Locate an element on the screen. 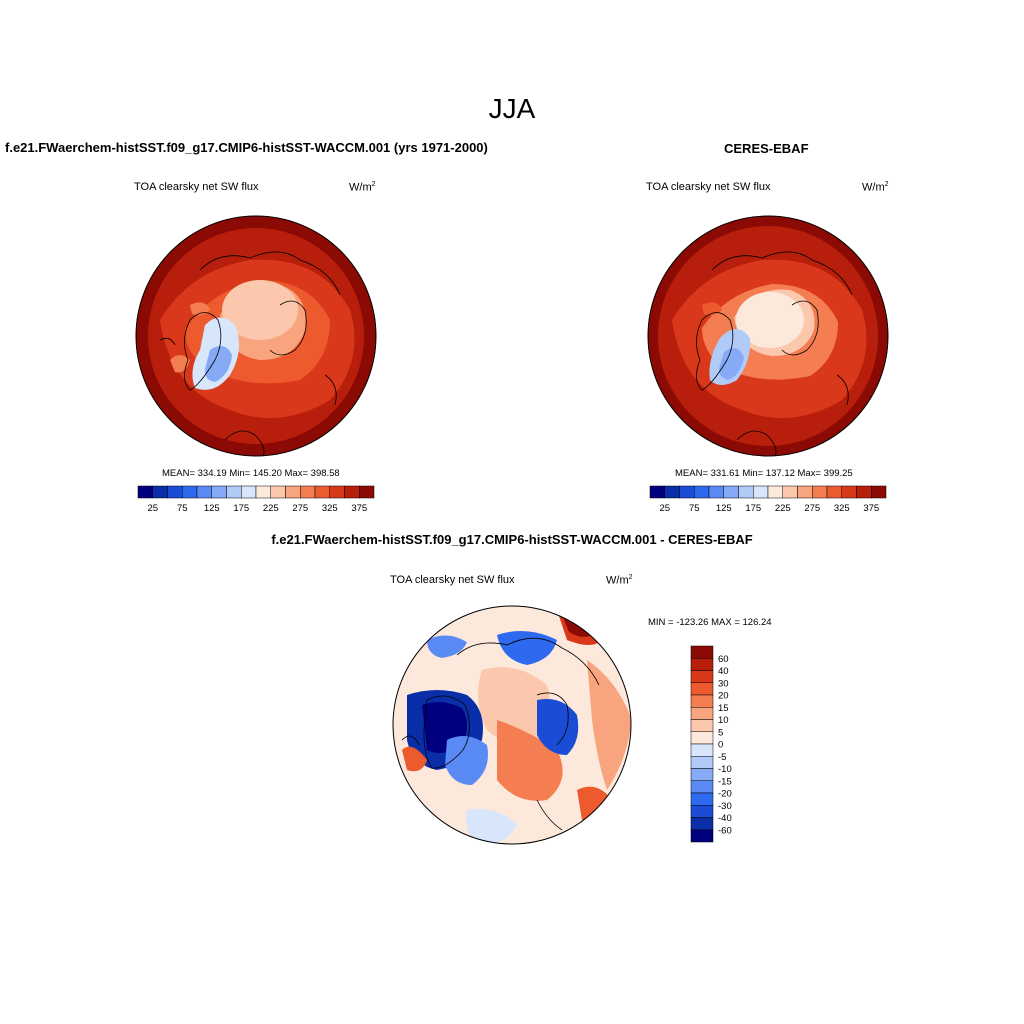  left-colorbar-tick-label: 275 is located at coordinates (300, 508).